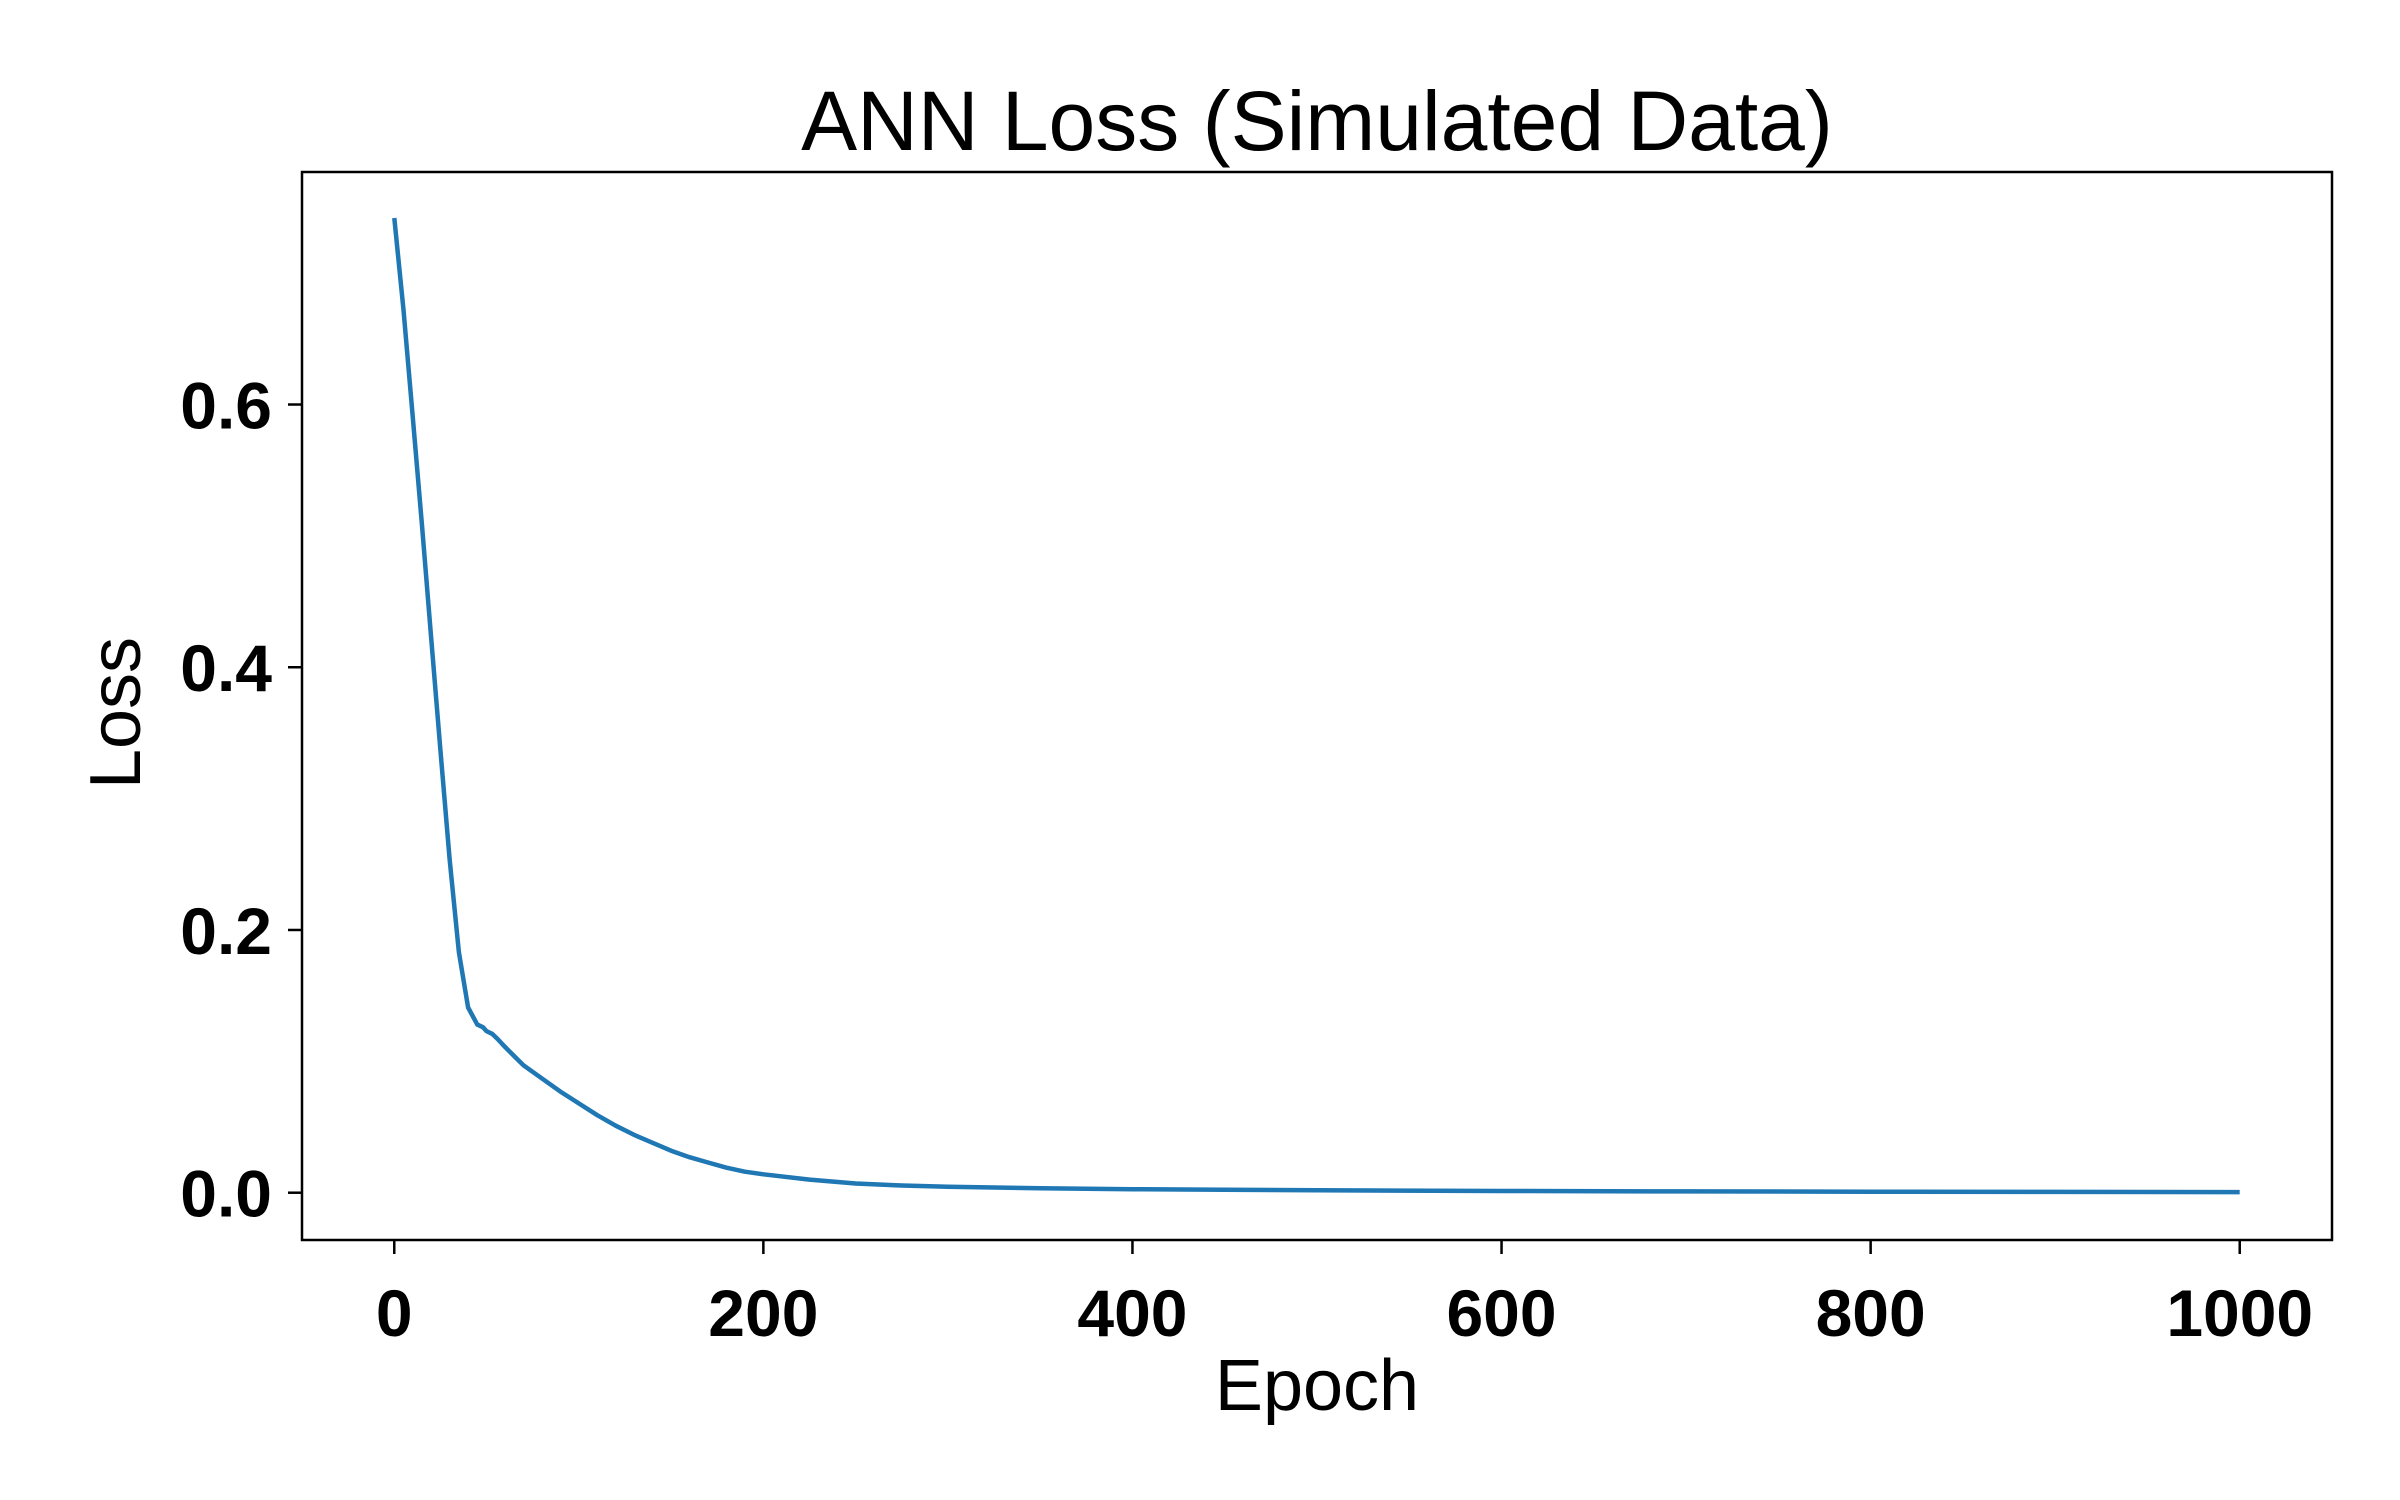  I want to click on y-tick-label: 0.2, so click(226, 931).